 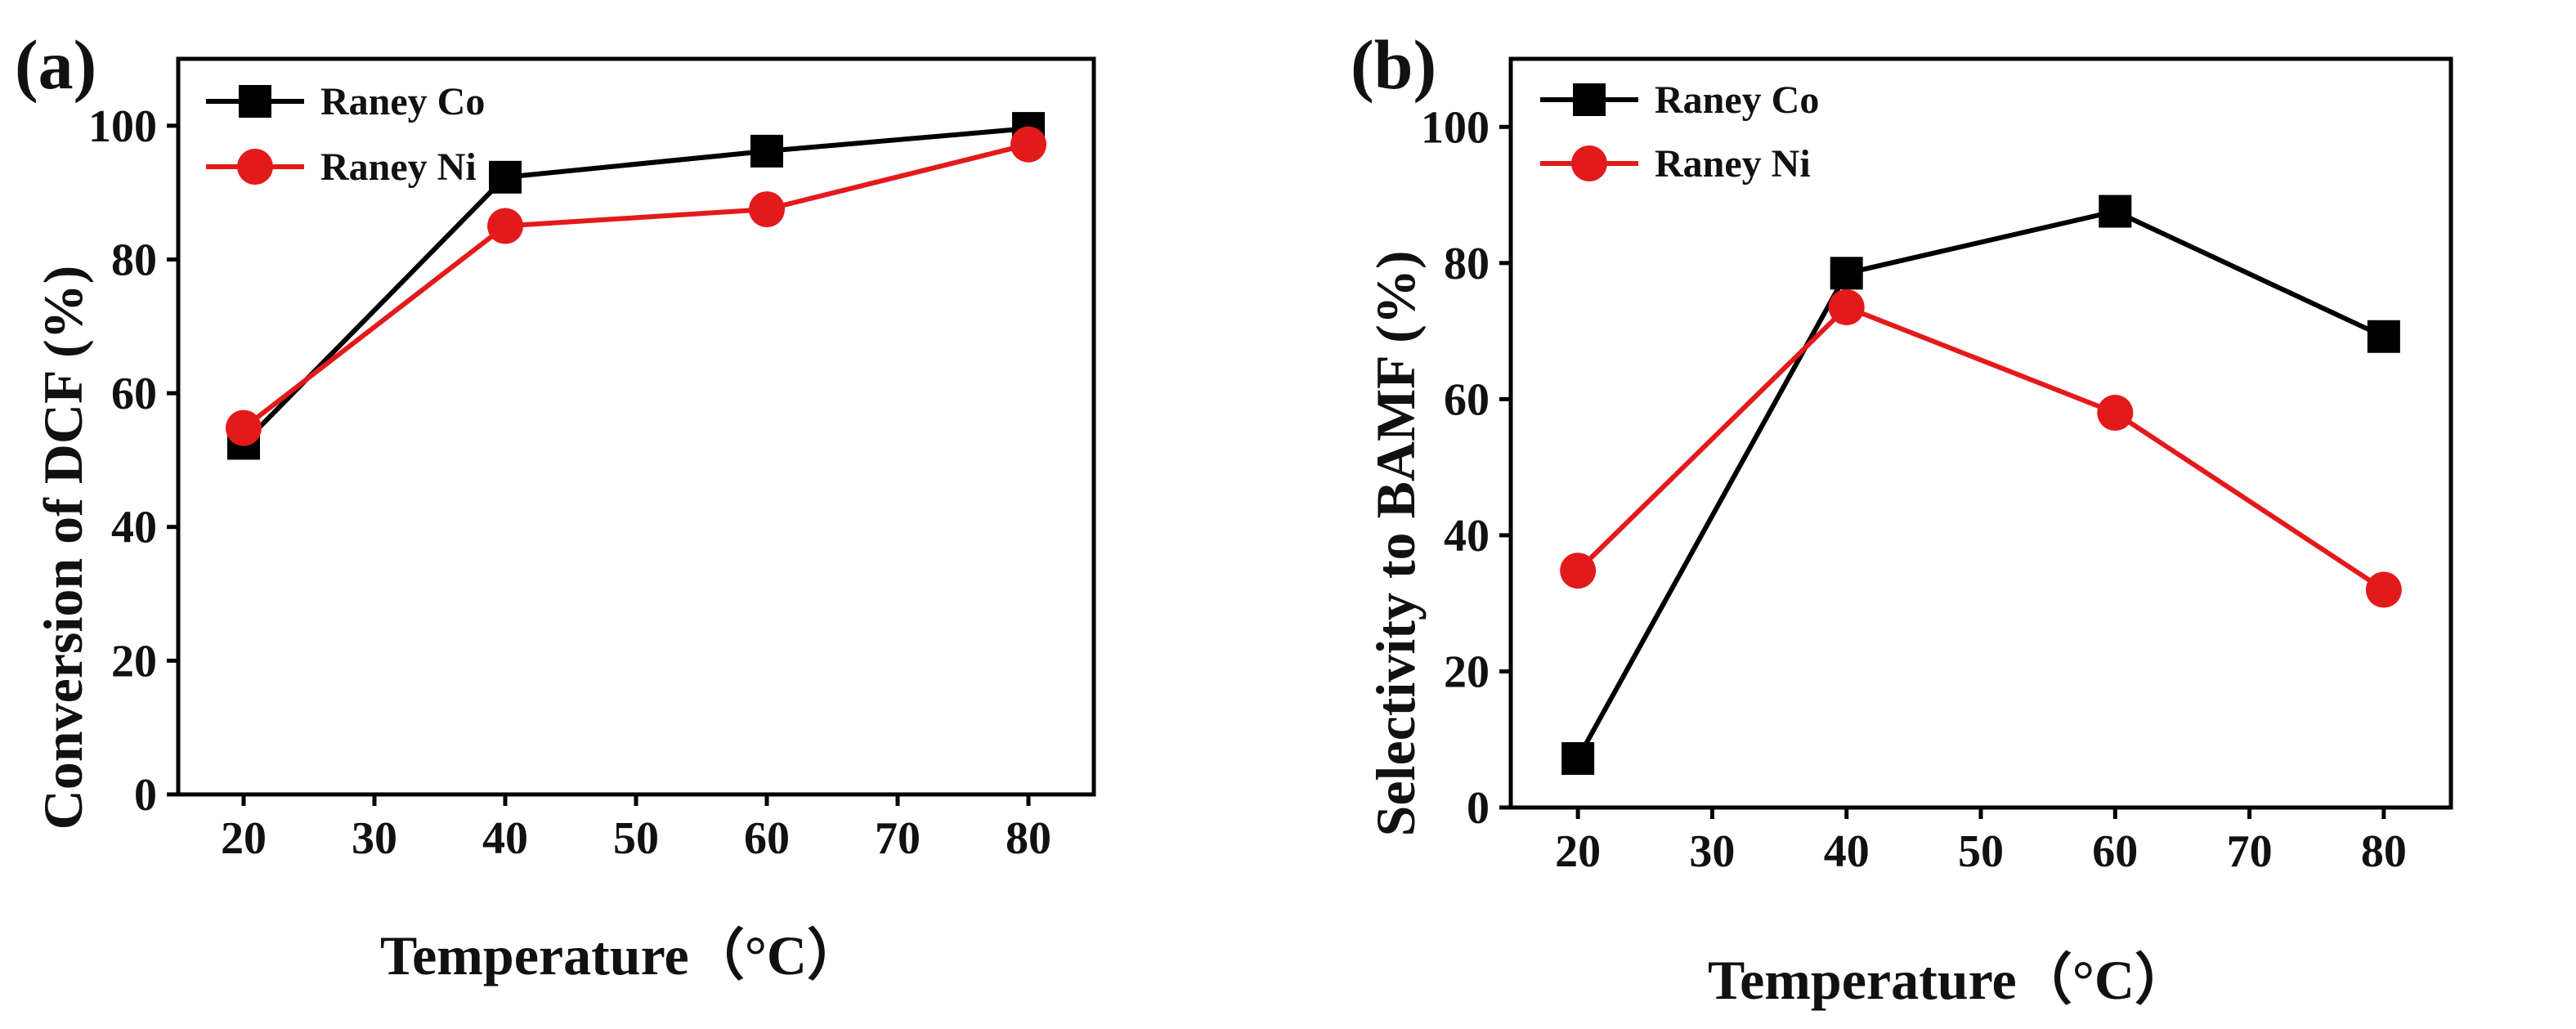 I want to click on y-tick-label-a: 100, so click(x=122, y=126).